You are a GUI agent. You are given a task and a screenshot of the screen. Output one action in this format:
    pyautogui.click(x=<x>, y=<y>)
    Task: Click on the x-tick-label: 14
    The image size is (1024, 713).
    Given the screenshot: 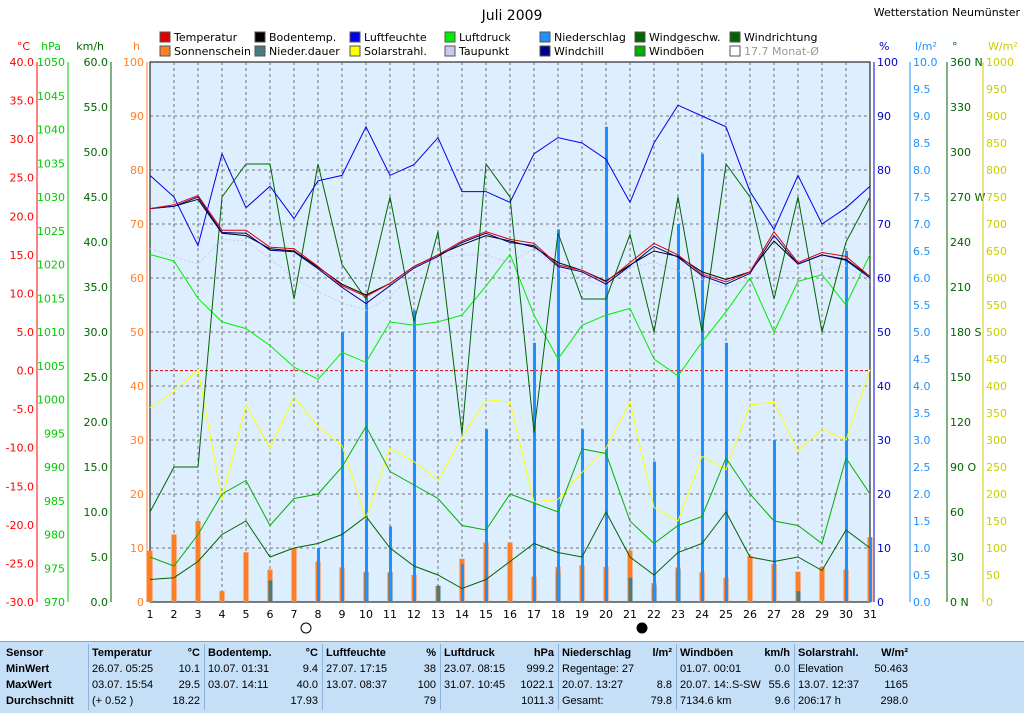 What is the action you would take?
    pyautogui.click(x=462, y=614)
    